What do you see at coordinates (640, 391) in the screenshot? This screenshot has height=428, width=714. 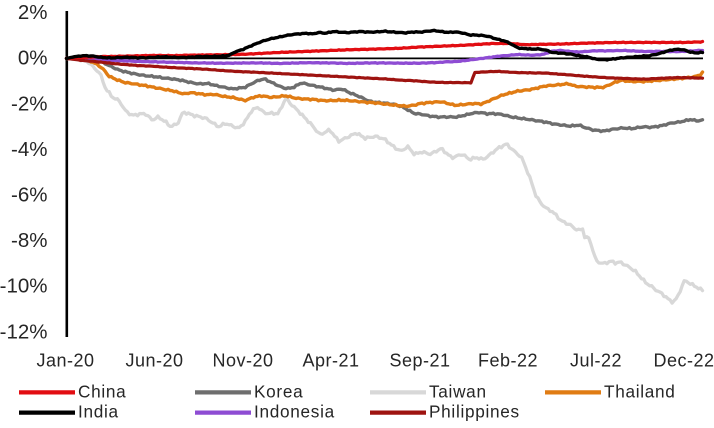 I see `svg-text: Thailand` at bounding box center [640, 391].